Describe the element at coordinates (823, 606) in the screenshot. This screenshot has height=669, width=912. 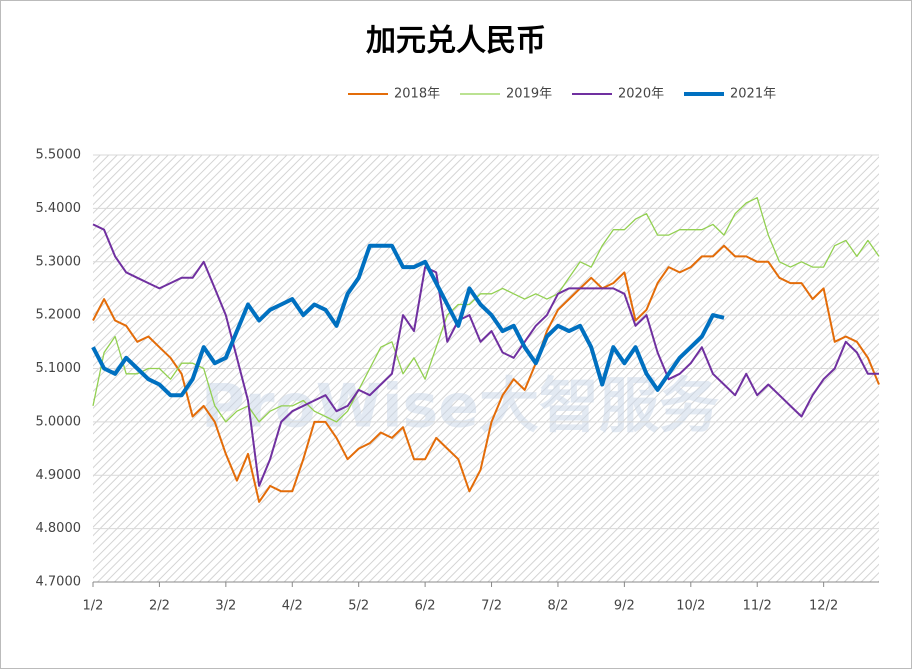
I see `x-tick-label: 12/2` at that location.